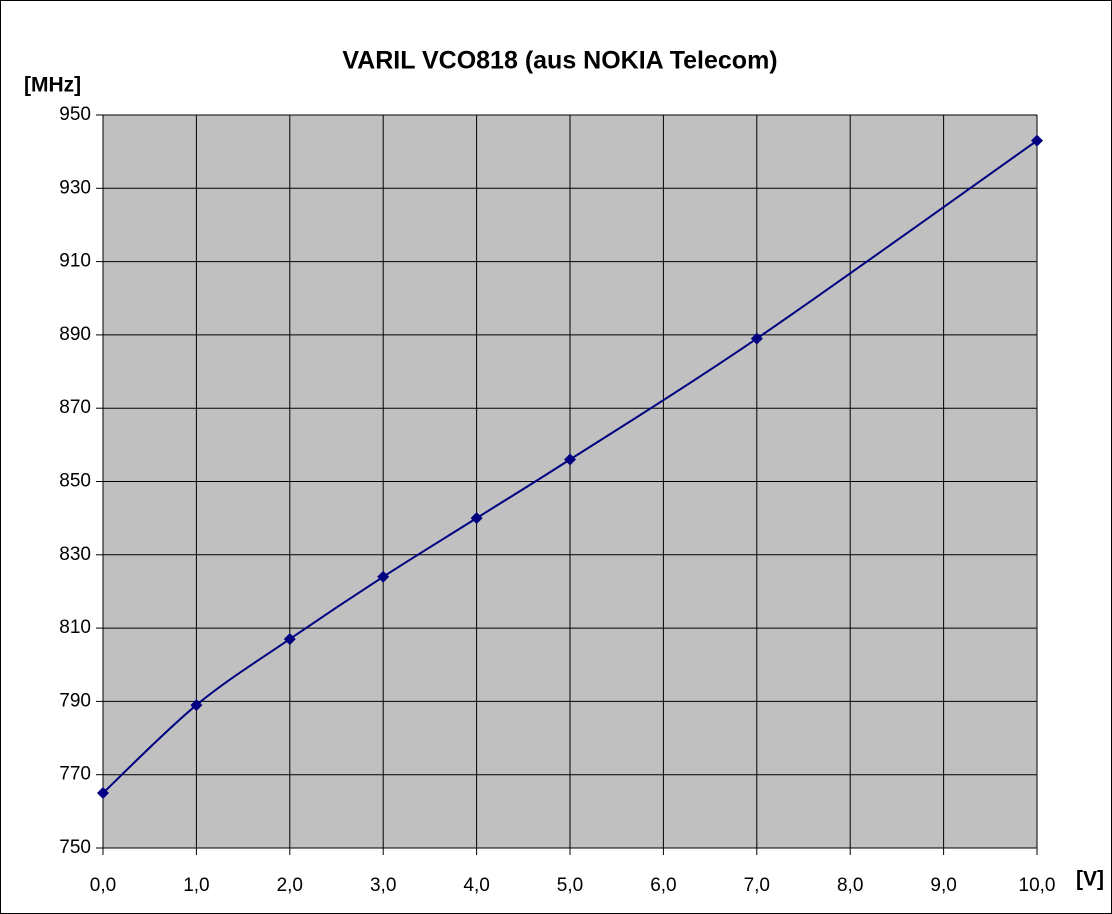 The image size is (1112, 914). I want to click on x-tick-label: 1,0, so click(196, 885).